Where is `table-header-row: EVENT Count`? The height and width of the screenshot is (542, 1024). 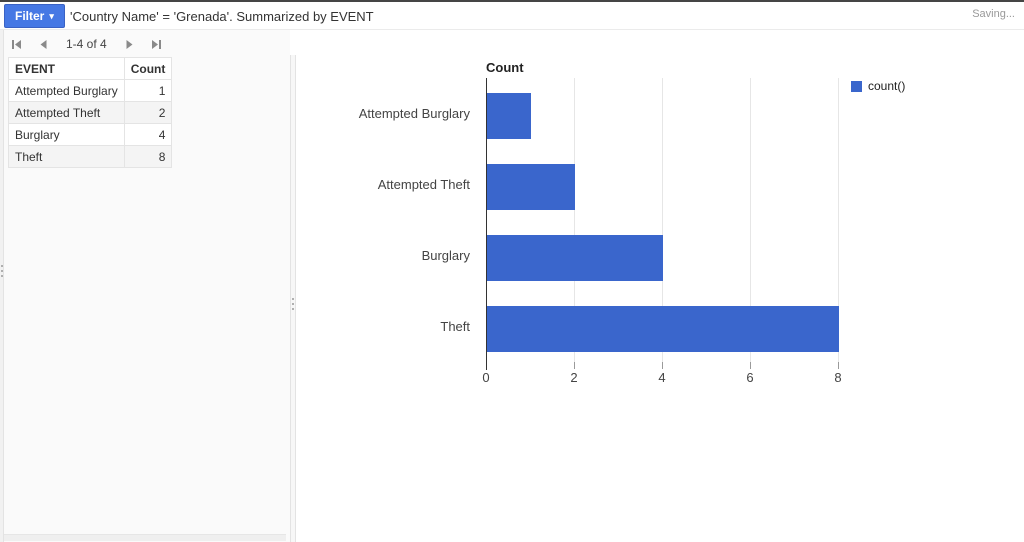
table-header-row: EVENT Count is located at coordinates (90, 68).